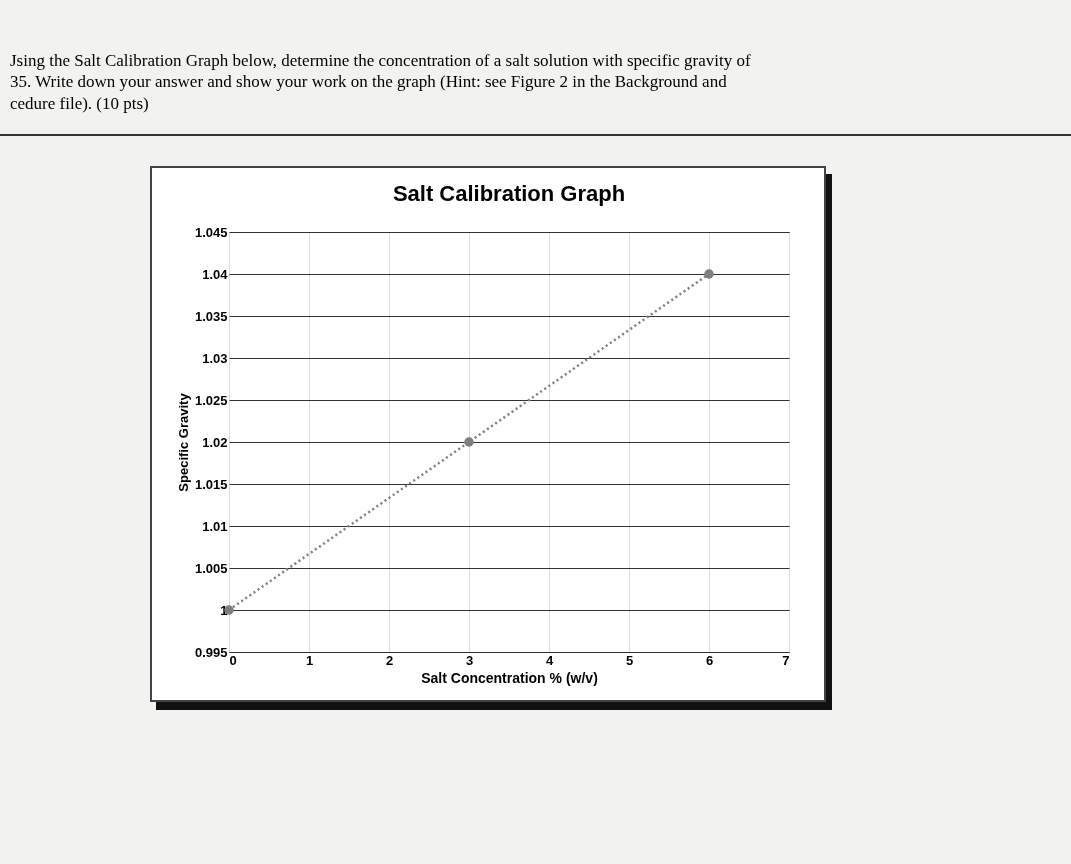 This screenshot has width=1071, height=864. What do you see at coordinates (469, 660) in the screenshot?
I see `x-tick-label: 3` at bounding box center [469, 660].